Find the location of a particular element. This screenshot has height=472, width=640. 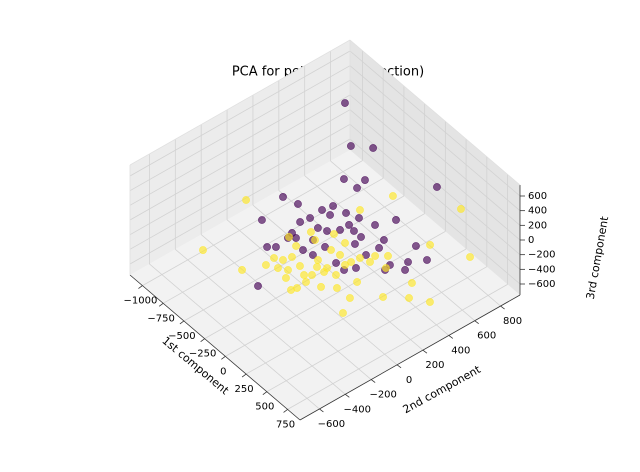

pane-edge is located at coordinates (435, 112).